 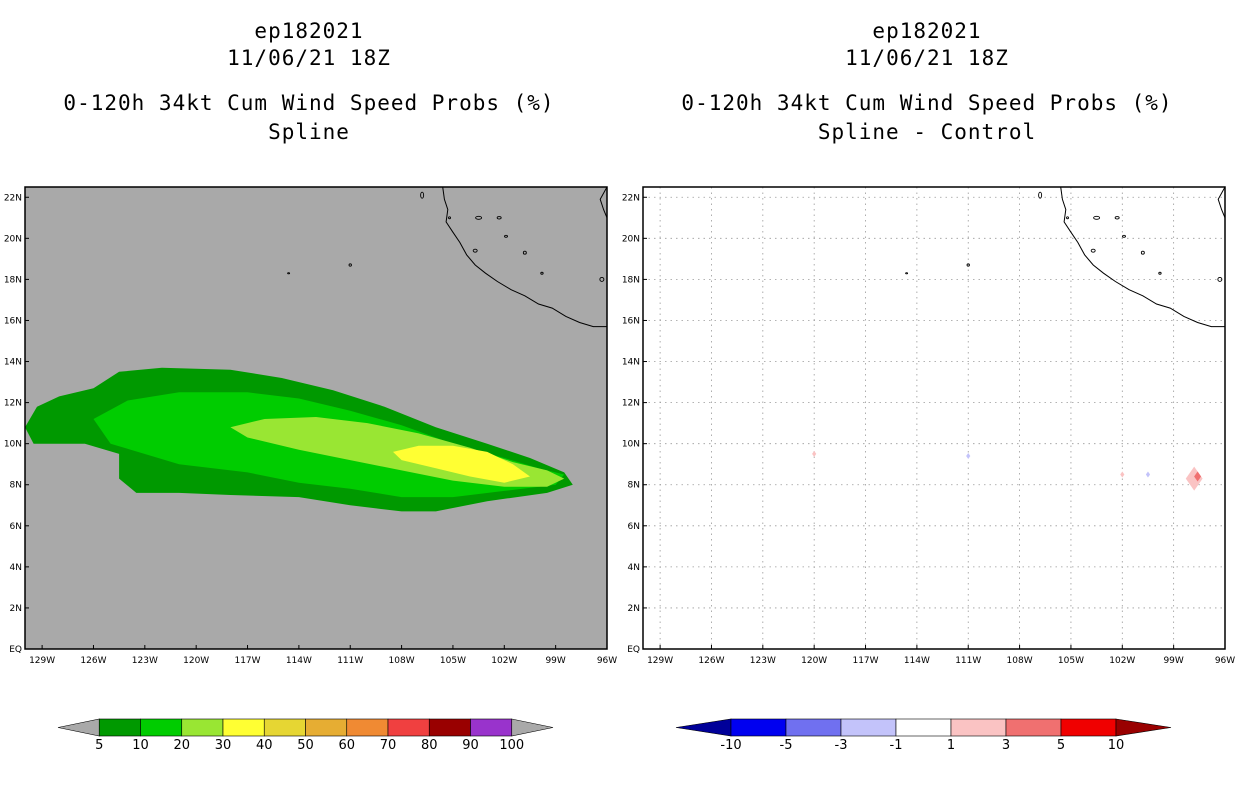 I want to click on right-date: 11/06/21 18Z, so click(x=927, y=58).